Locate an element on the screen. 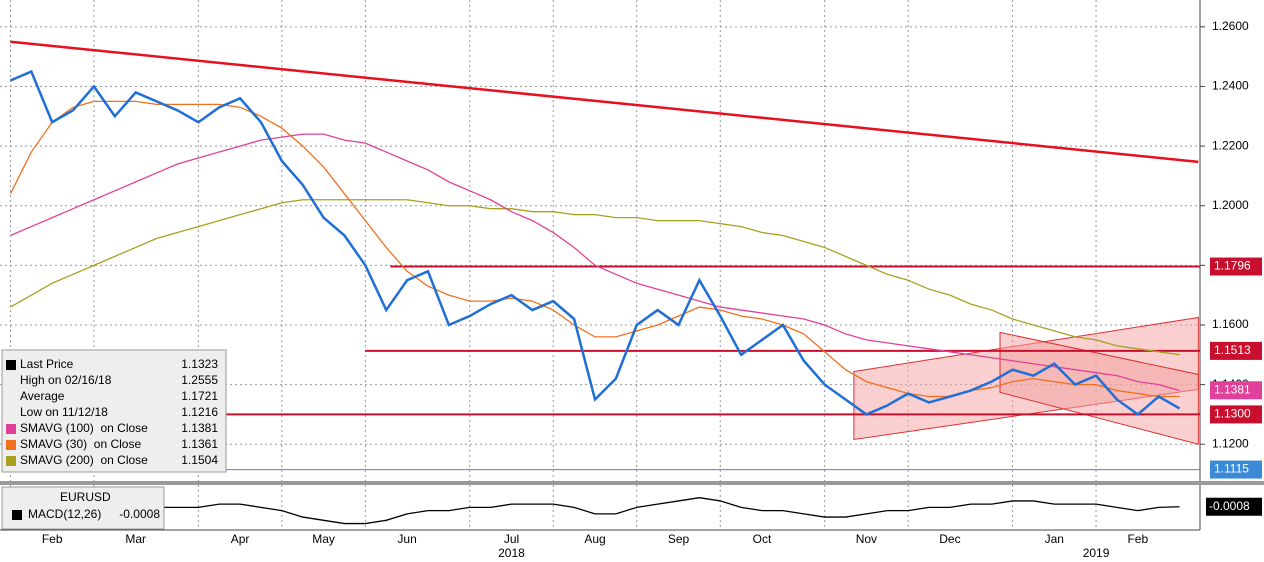  y-tick-label: 1.2200 is located at coordinates (1230, 145).